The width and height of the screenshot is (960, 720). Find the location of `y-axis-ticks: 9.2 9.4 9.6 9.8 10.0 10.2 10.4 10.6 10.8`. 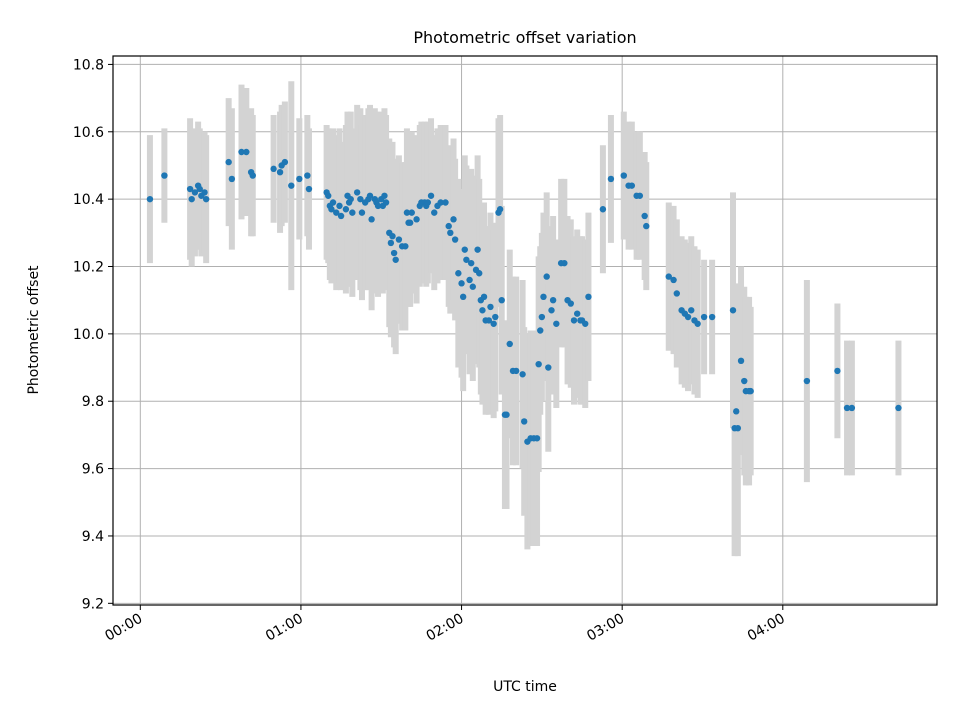

y-axis-ticks: 9.2 9.4 9.6 9.8 10.0 10.2 10.4 10.6 10.8 is located at coordinates (93, 334).